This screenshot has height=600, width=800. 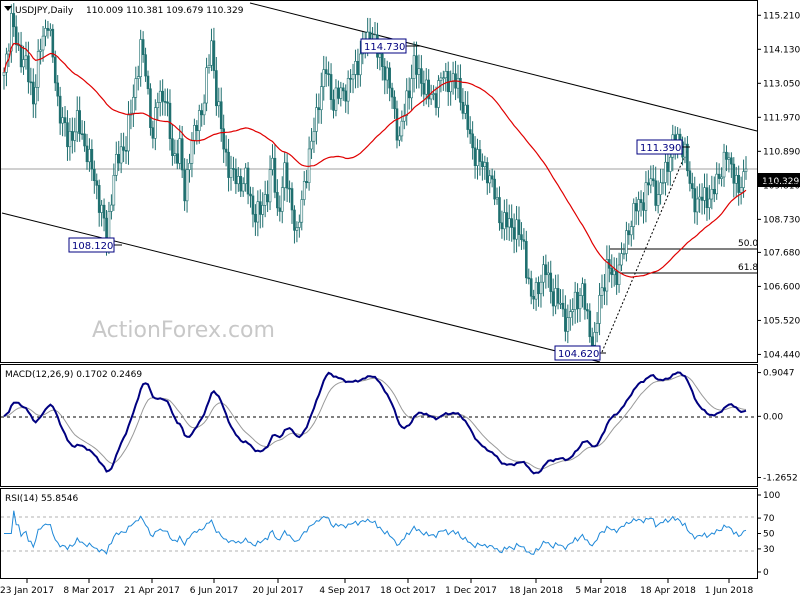 I want to click on time-tick-label: 6 Jun 2017, so click(x=214, y=591).